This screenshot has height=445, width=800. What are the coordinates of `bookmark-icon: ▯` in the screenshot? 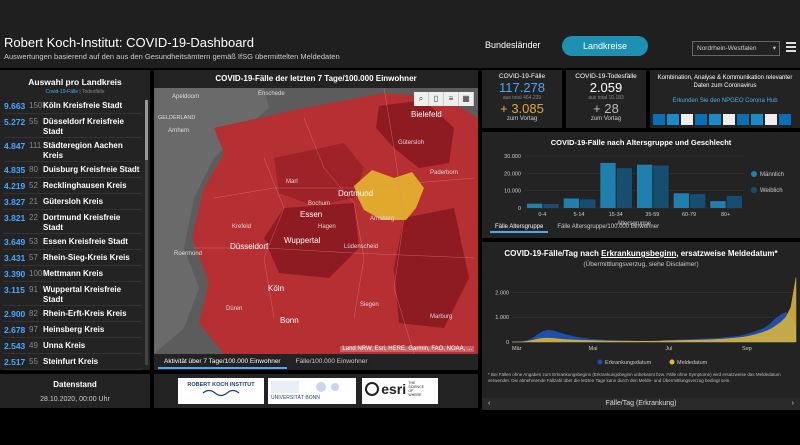 It's located at (436, 99).